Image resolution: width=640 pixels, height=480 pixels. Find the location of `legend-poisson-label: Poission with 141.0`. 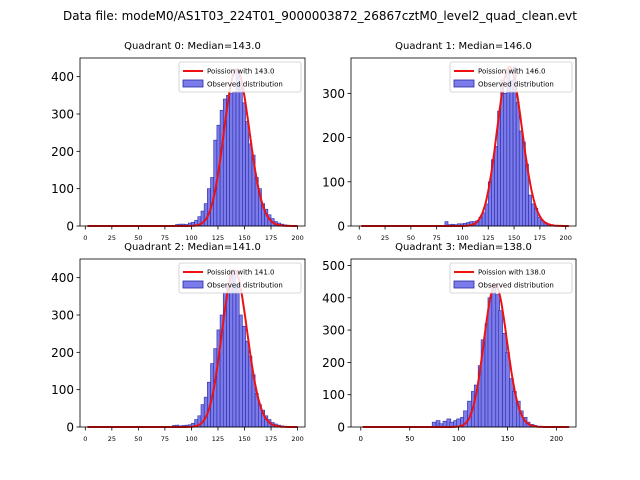

legend-poisson-label: Poission with 141.0 is located at coordinates (241, 273).